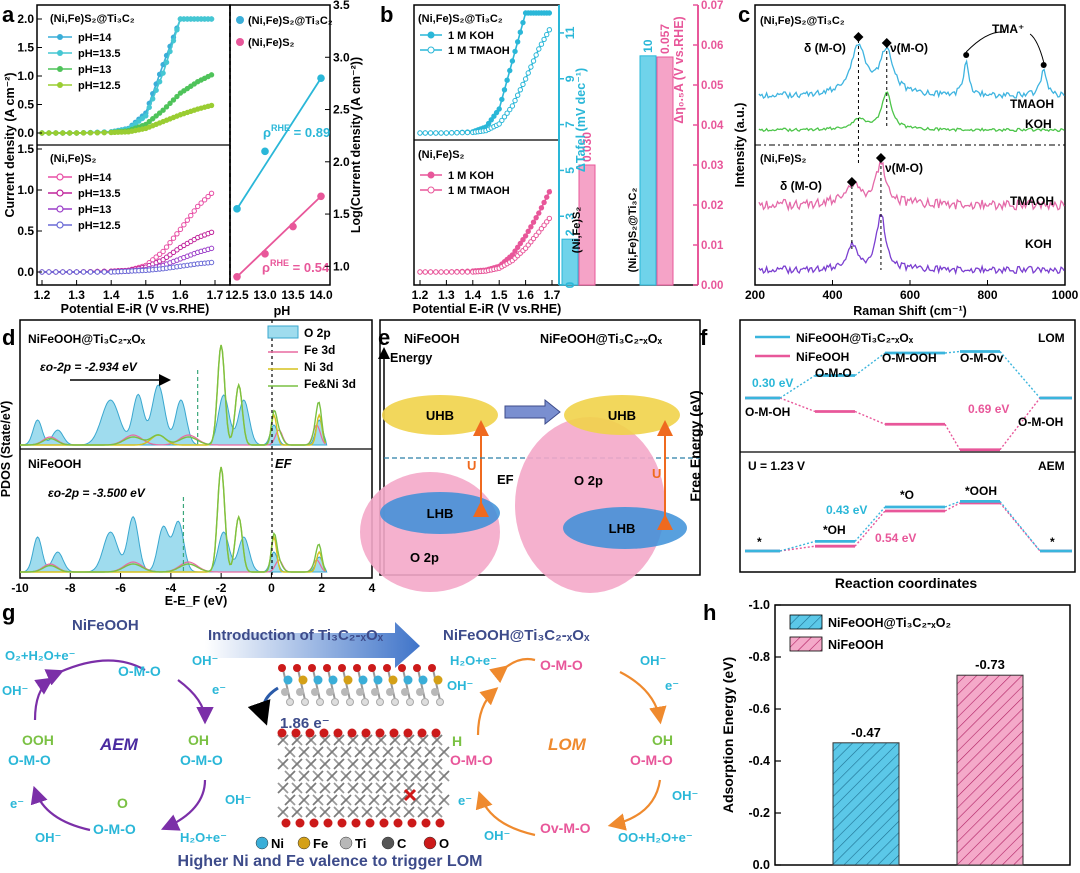  Describe the element at coordinates (966, 55) in the screenshot. I see `peak-marker` at that location.